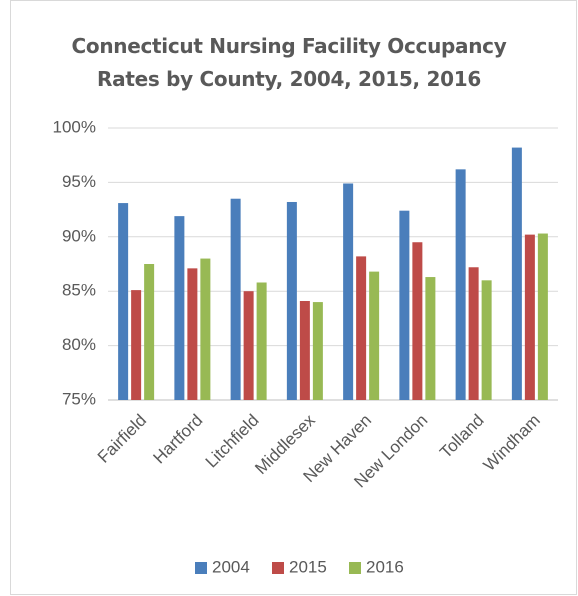 Image resolution: width=578 pixels, height=596 pixels. I want to click on y-tick-label: 85%, so click(79, 290).